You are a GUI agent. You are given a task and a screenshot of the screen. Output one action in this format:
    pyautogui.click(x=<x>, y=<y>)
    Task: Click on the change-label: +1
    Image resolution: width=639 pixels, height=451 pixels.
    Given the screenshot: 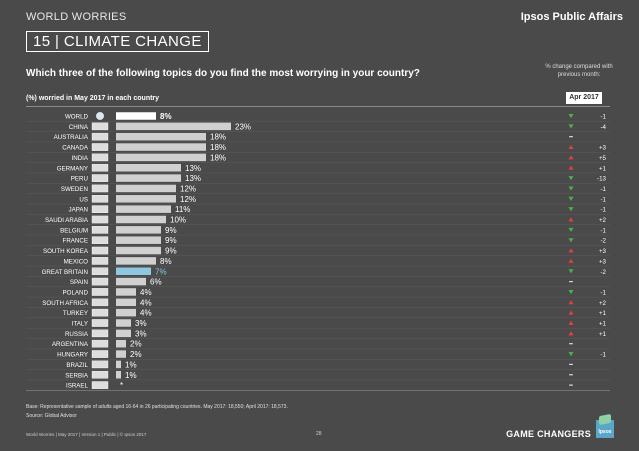 What is the action you would take?
    pyautogui.click(x=603, y=334)
    